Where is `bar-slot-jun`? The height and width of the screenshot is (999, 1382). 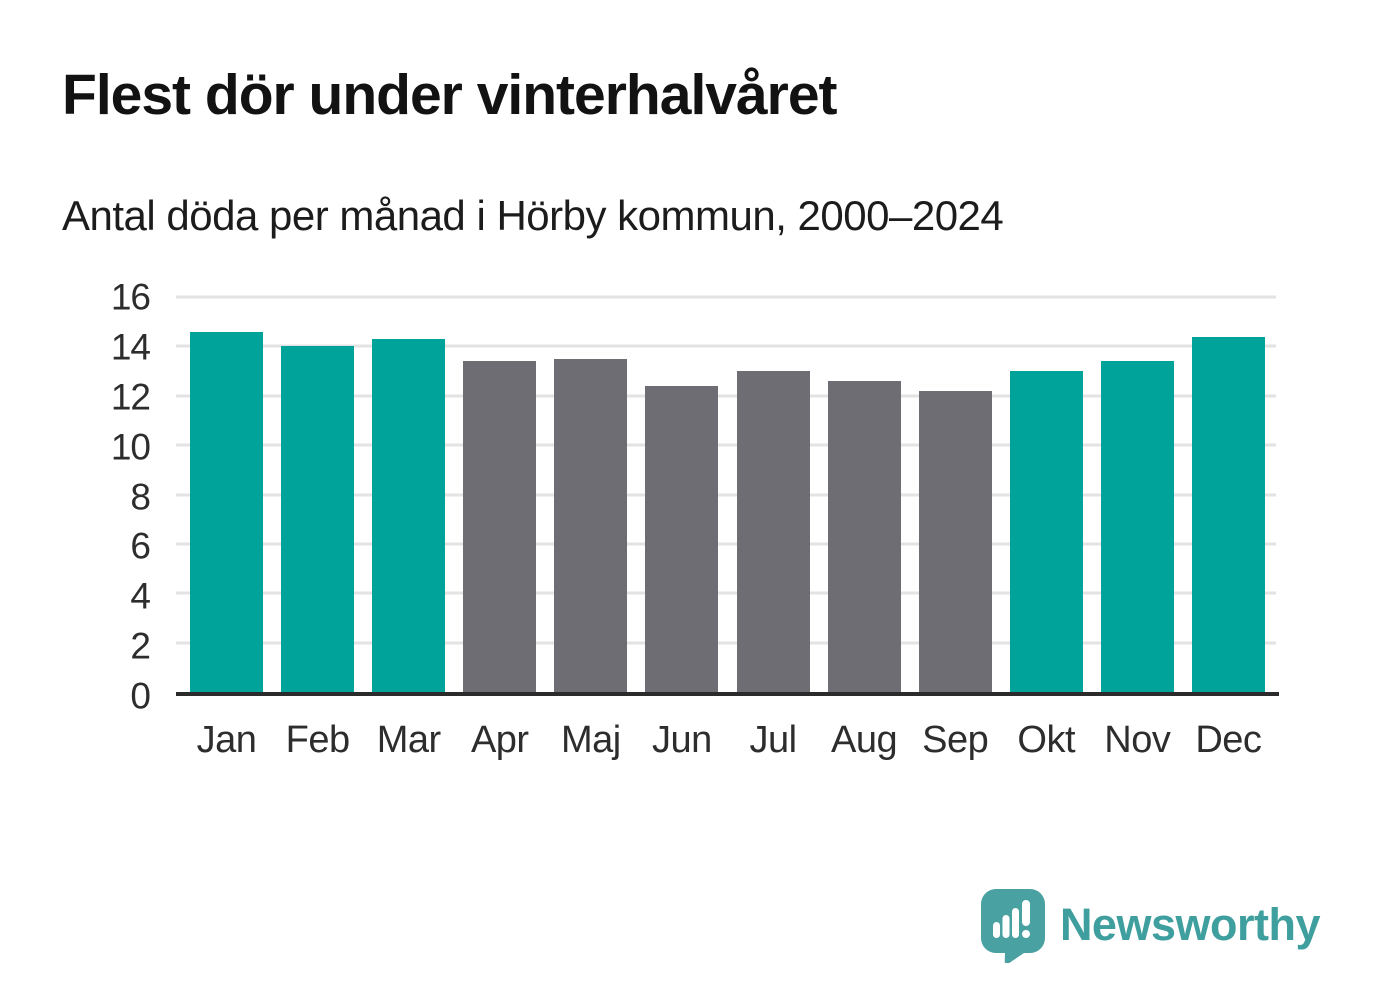
bar-slot-jun is located at coordinates (681, 494).